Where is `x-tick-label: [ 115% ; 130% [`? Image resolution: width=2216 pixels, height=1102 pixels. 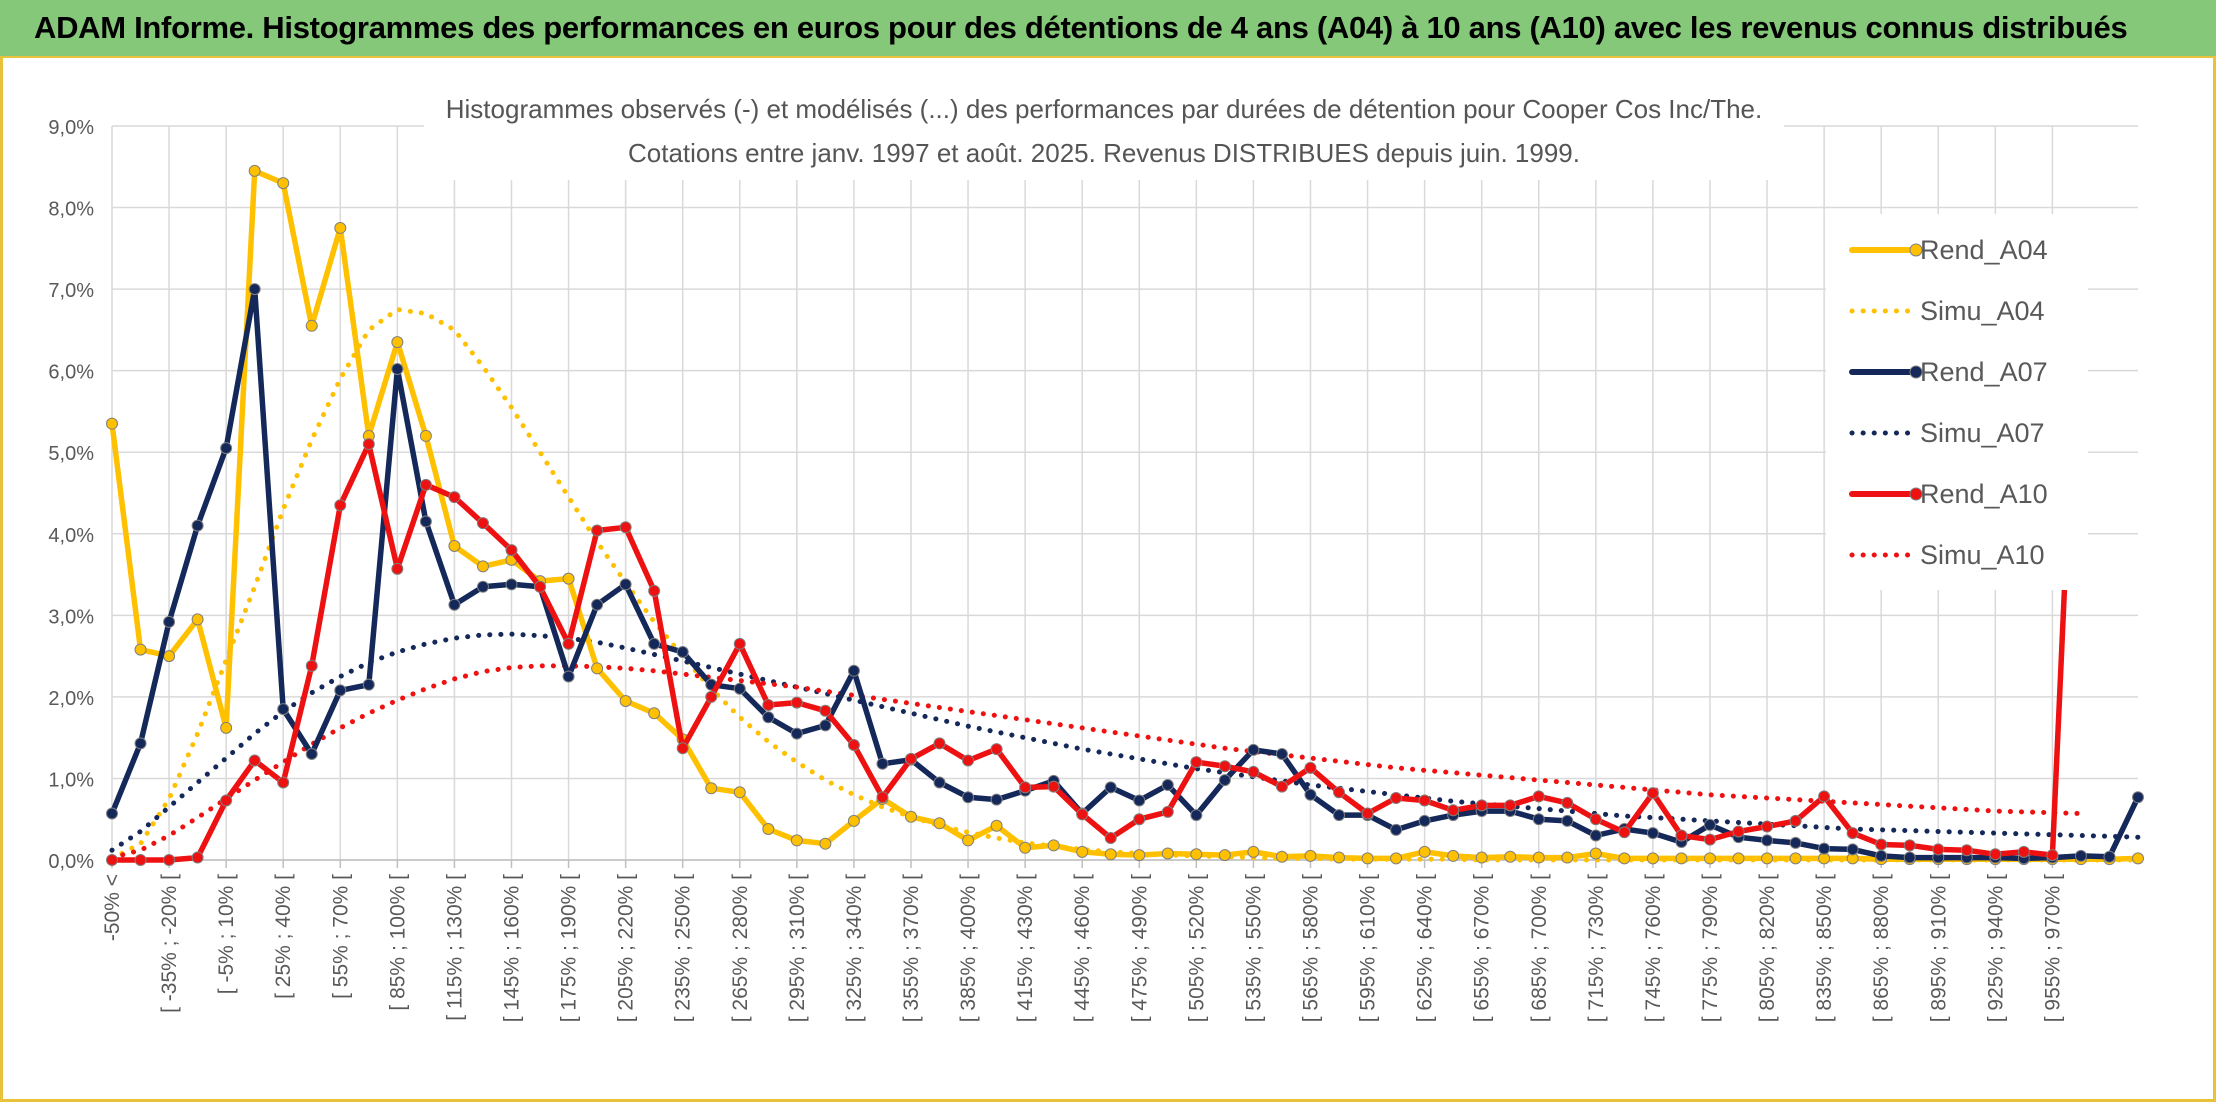 x-tick-label: [ 115% ; 130% [ is located at coordinates (454, 947).